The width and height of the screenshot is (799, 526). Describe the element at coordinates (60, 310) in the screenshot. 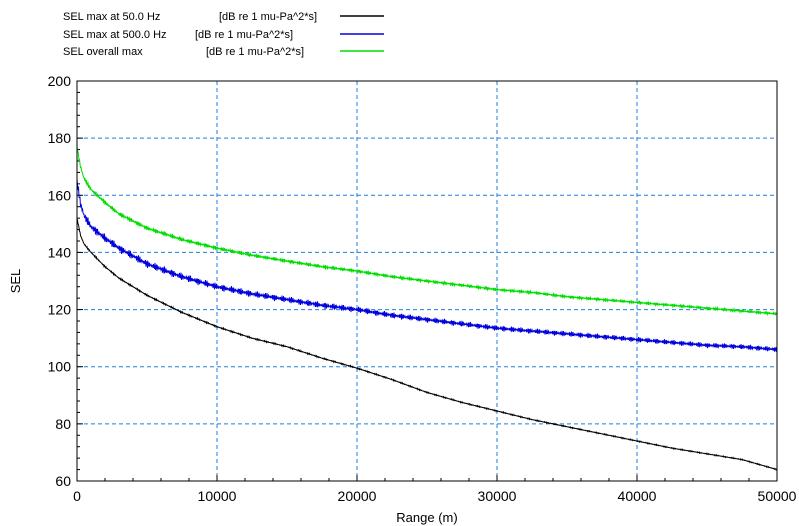

I see `y-tick-label: 120` at that location.